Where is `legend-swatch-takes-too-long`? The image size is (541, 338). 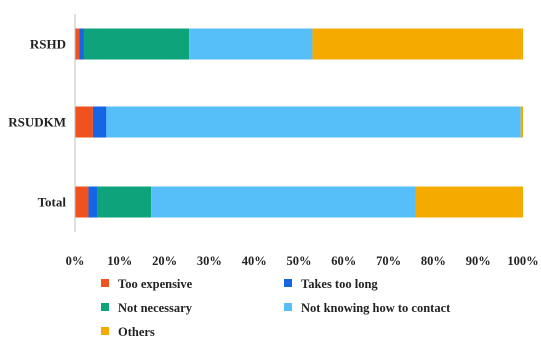
legend-swatch-takes-too-long is located at coordinates (288, 283).